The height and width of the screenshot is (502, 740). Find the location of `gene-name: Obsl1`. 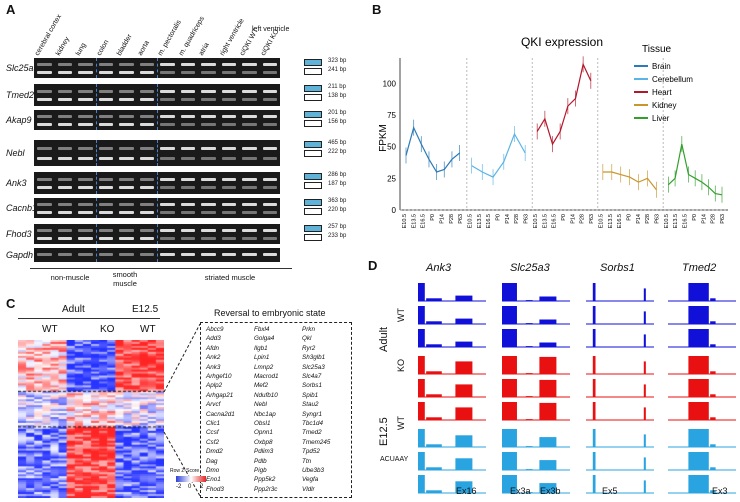

gene-name: Obsl1 is located at coordinates (262, 423).